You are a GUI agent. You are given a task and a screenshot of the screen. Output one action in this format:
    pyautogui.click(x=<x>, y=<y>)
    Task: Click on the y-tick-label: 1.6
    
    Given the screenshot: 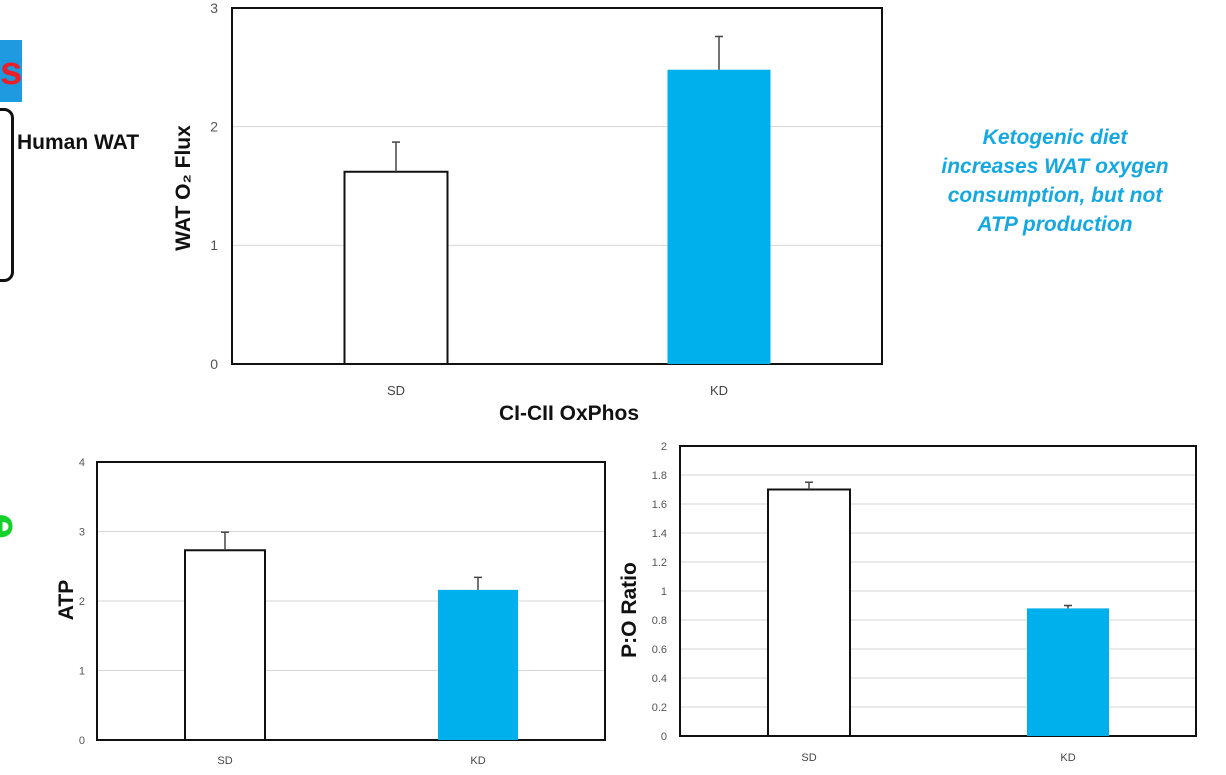 What is the action you would take?
    pyautogui.click(x=659, y=505)
    